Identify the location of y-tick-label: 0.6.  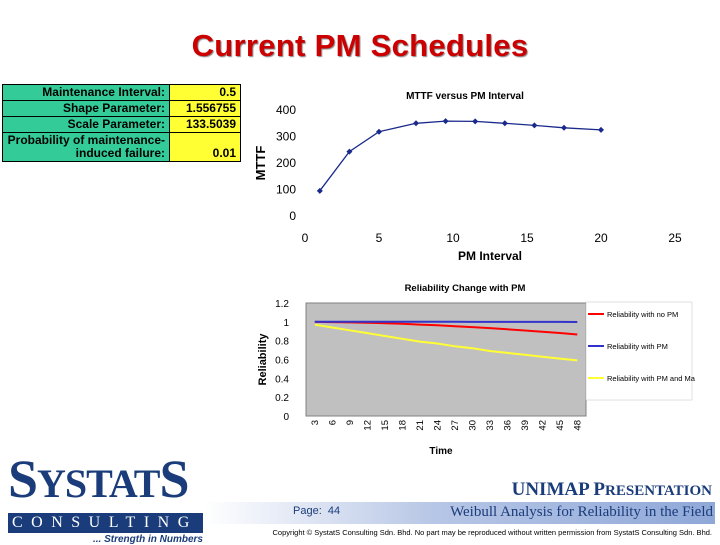
(282, 361).